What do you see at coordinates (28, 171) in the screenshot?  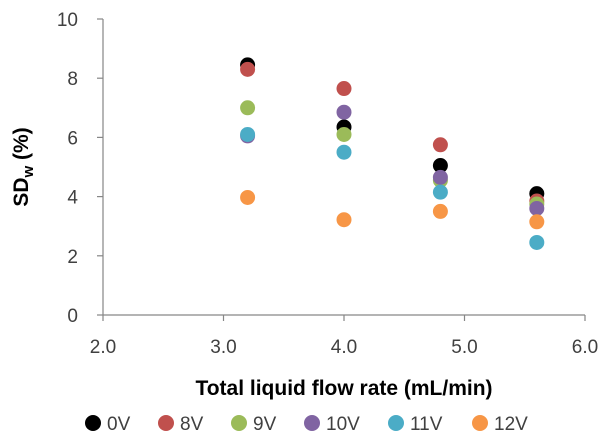 I see `y-axis-title-subscript: w` at bounding box center [28, 171].